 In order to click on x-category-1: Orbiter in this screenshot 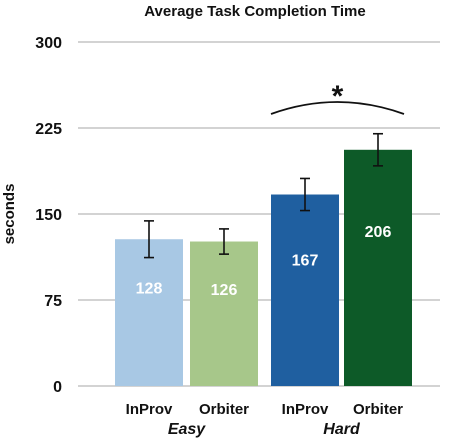, I will do `click(224, 409)`.